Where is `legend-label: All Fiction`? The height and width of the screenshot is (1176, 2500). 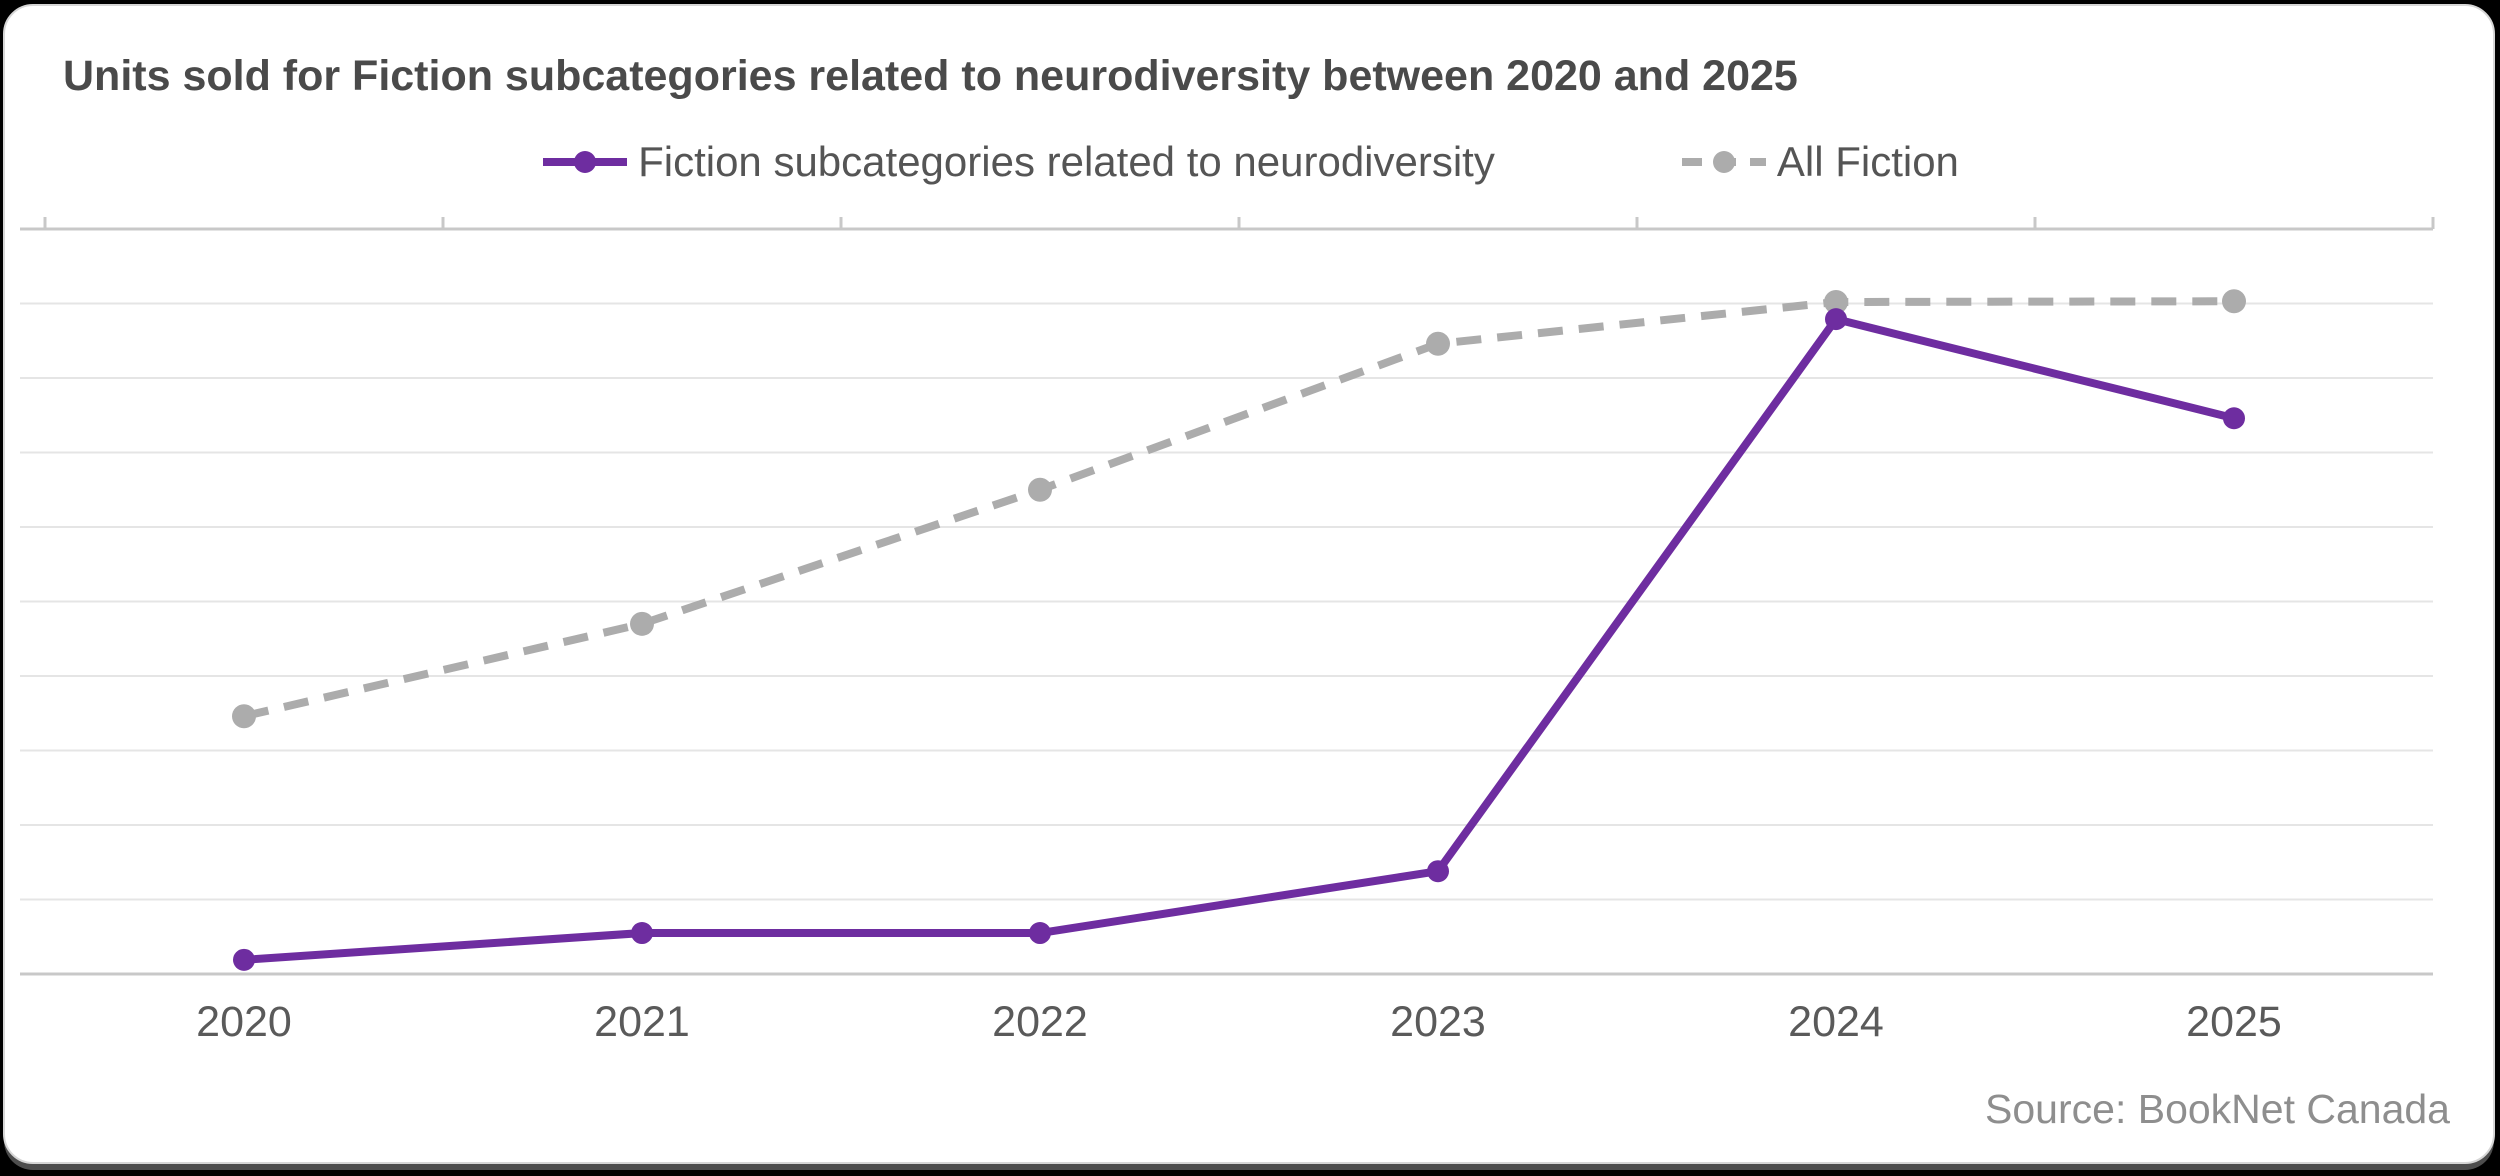 legend-label: All Fiction is located at coordinates (1867, 161).